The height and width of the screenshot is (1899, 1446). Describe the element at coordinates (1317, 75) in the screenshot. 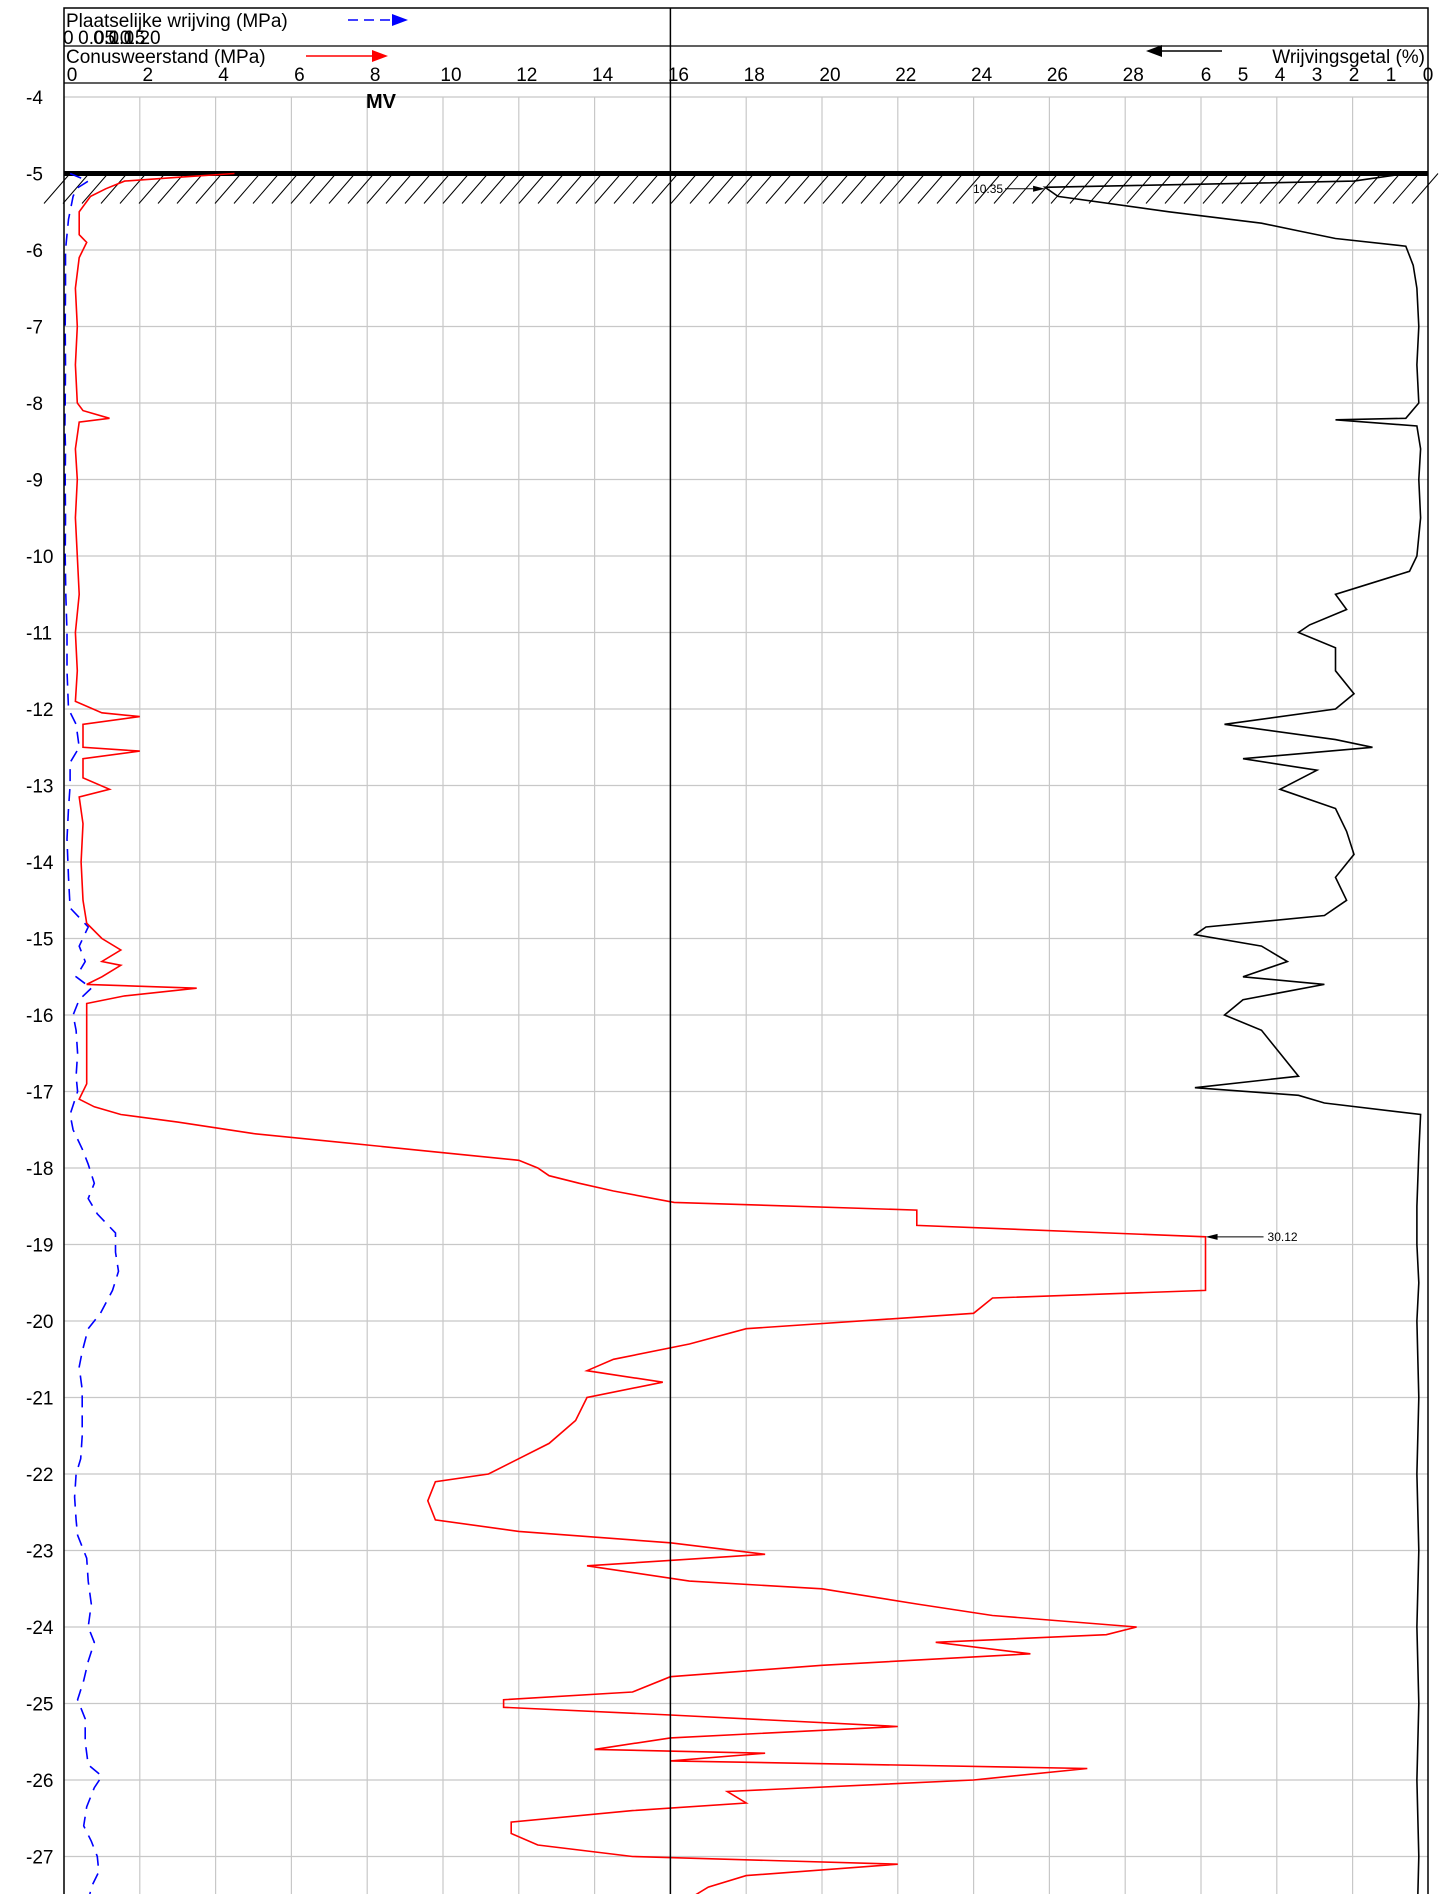

I see `ratio-tick-label: 3` at that location.